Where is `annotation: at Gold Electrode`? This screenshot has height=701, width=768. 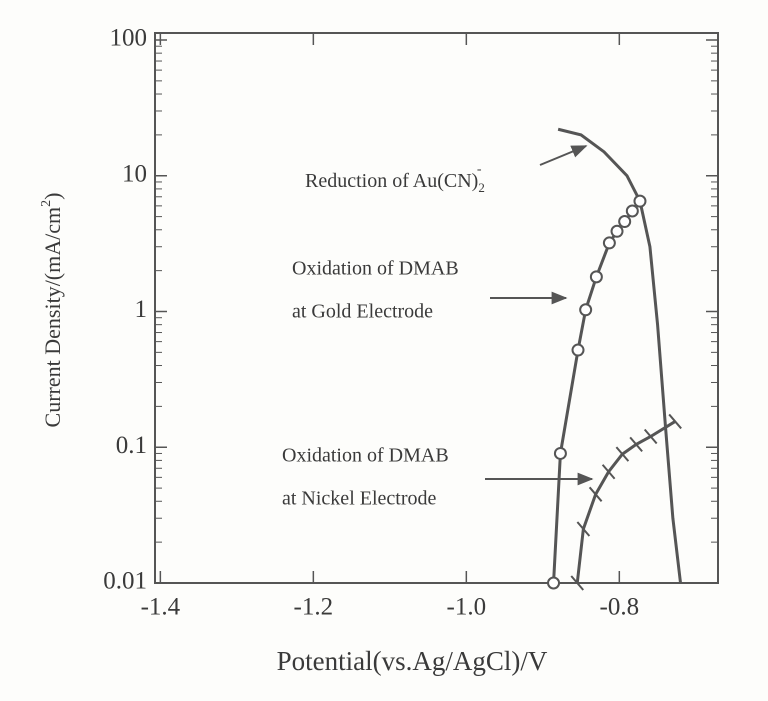
annotation: at Gold Electrode is located at coordinates (362, 312).